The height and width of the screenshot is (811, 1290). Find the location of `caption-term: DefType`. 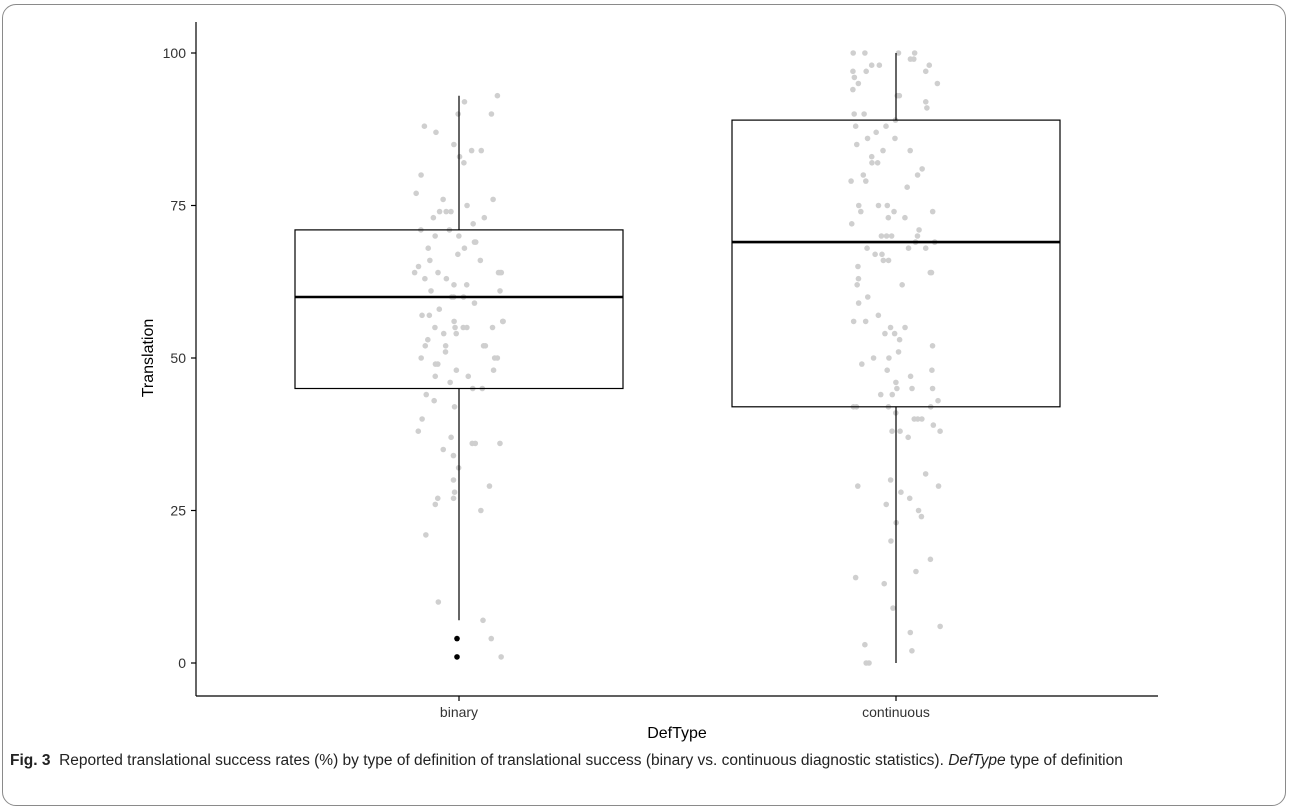

caption-term: DefType is located at coordinates (977, 760).